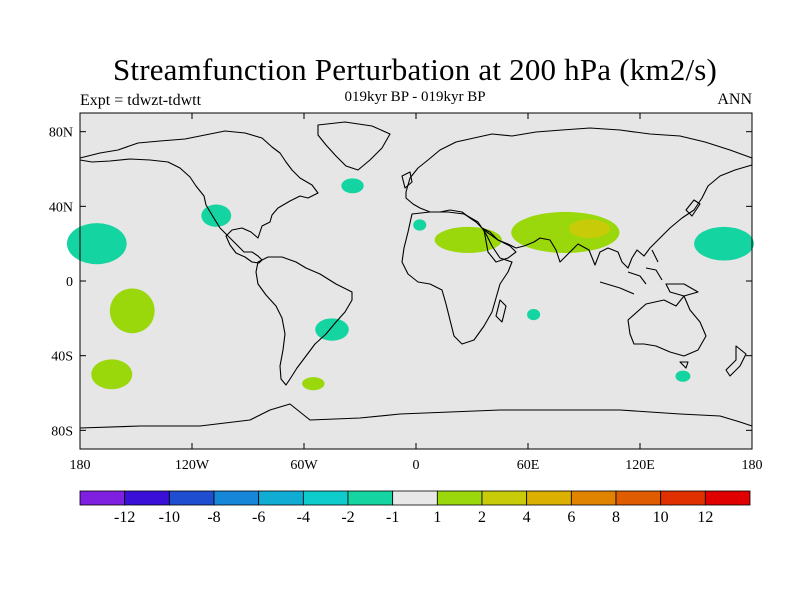 Image resolution: width=800 pixels, height=600 pixels. Describe the element at coordinates (407, 180) in the screenshot. I see `coast-british-isles` at that location.